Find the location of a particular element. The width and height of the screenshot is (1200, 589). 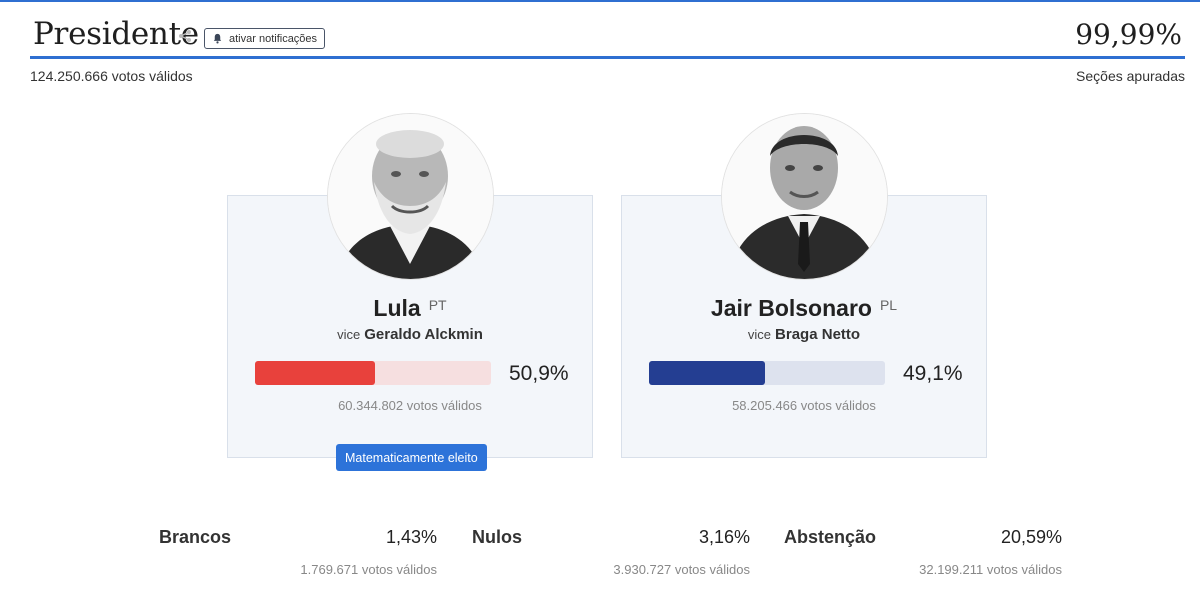

vote-percent: 50,9% is located at coordinates (539, 373).